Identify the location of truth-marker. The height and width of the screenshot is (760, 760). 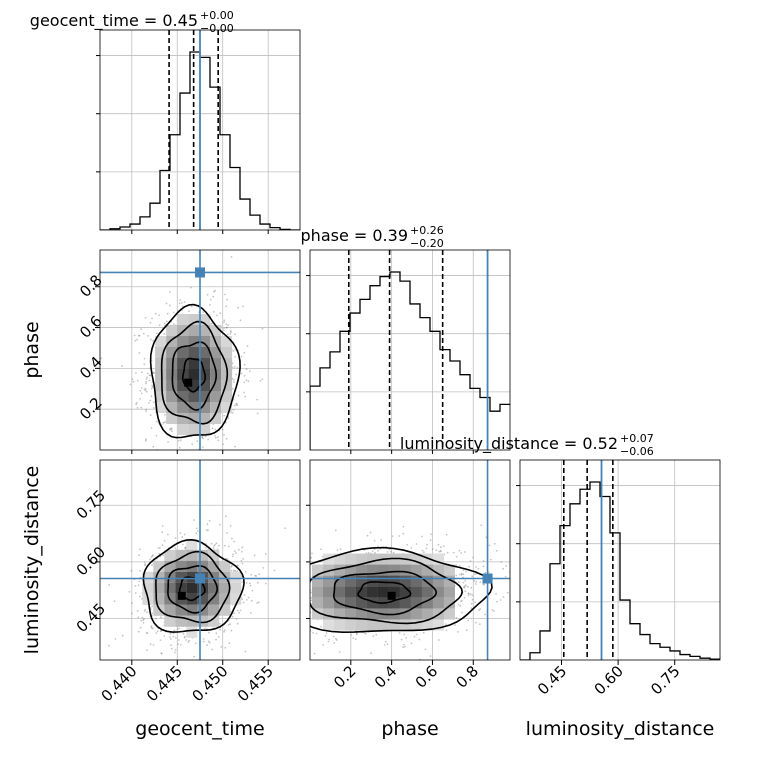
(200, 578).